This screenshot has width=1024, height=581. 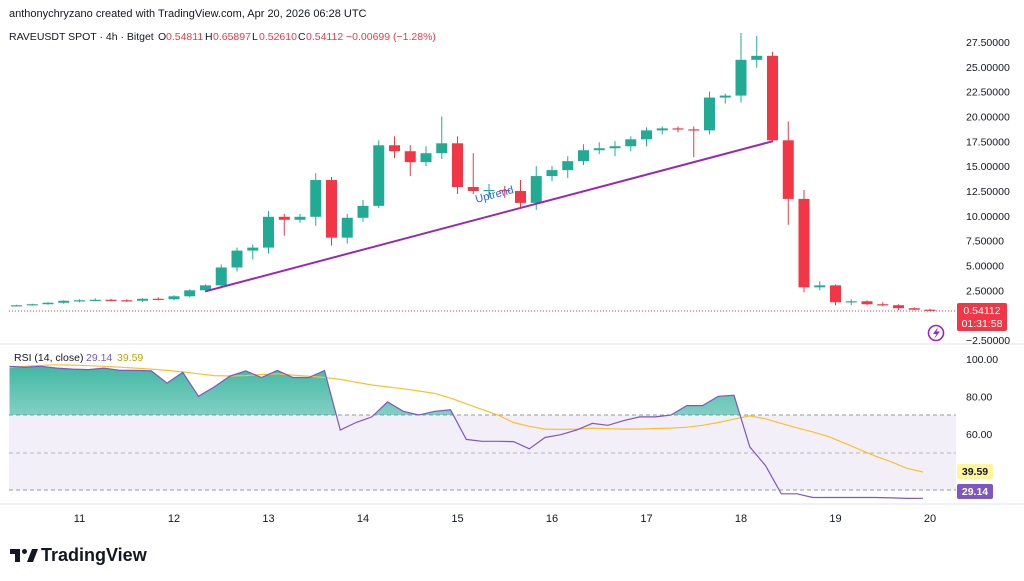 I want to click on tv-logo-icon, so click(x=15, y=555).